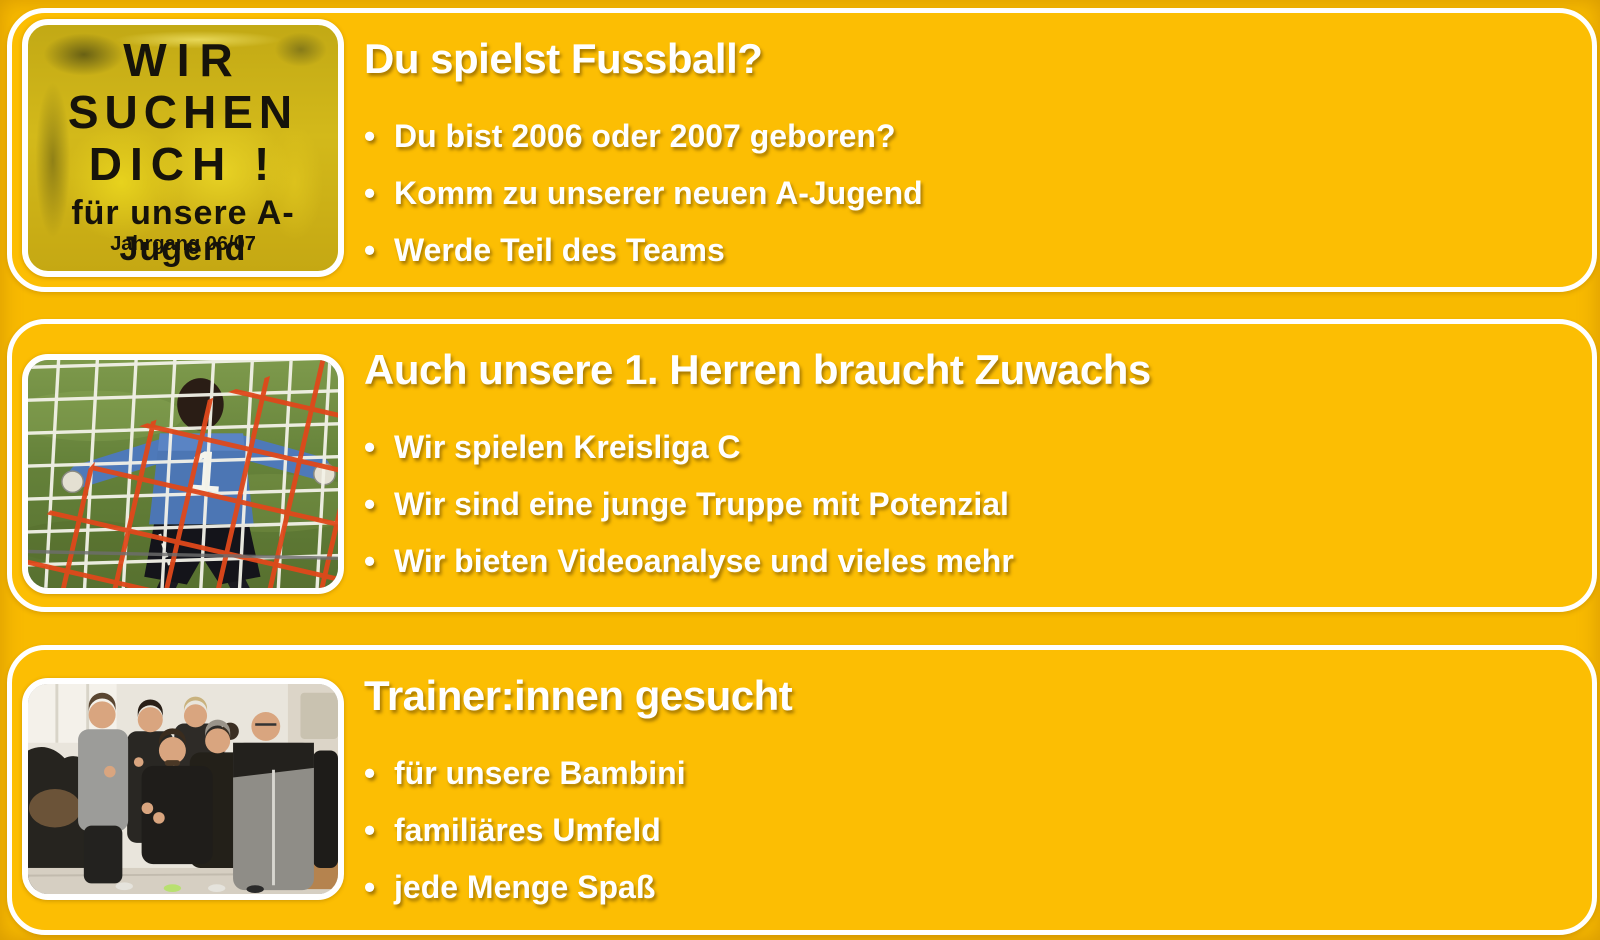 This screenshot has height=940, width=1600. What do you see at coordinates (964, 136) in the screenshot?
I see `bullet-item: • Du bist 2006 oder 2007 geboren?` at bounding box center [964, 136].